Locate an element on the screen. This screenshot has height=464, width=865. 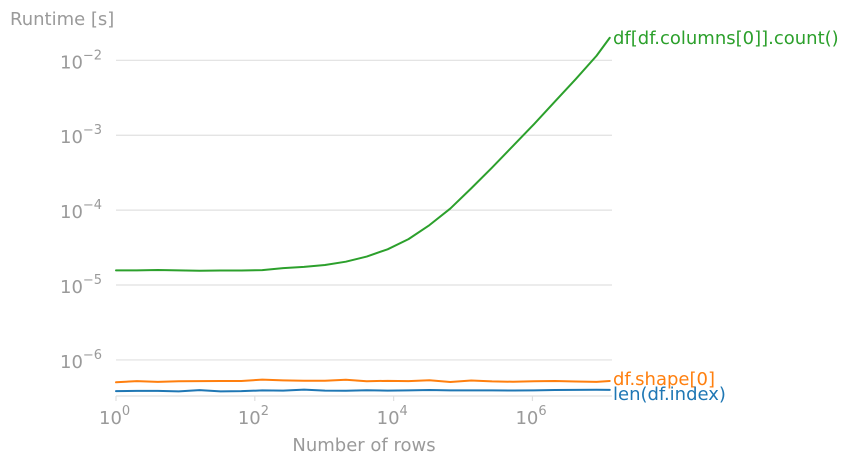
x-tick-exponent: 4 is located at coordinates (404, 411).